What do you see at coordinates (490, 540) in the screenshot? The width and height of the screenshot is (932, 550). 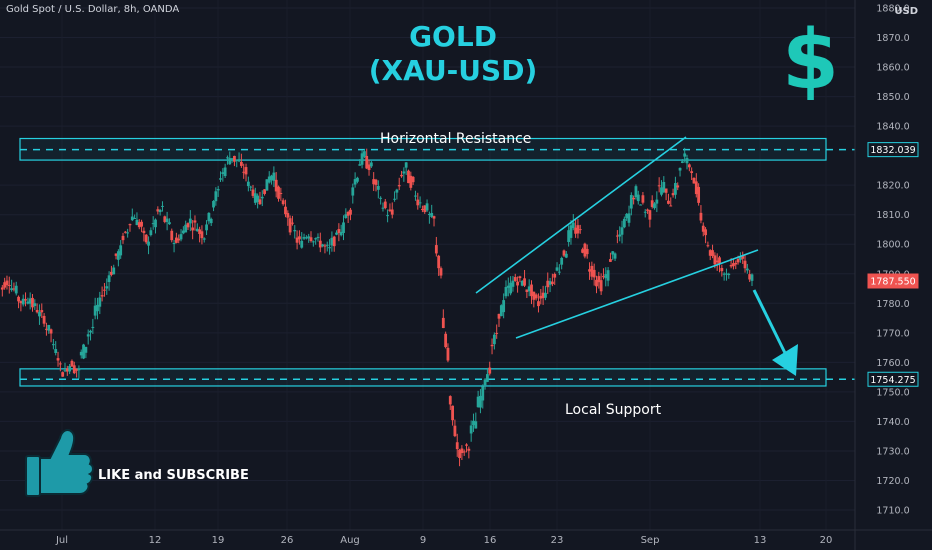 I see `x-tick-label: 16` at bounding box center [490, 540].